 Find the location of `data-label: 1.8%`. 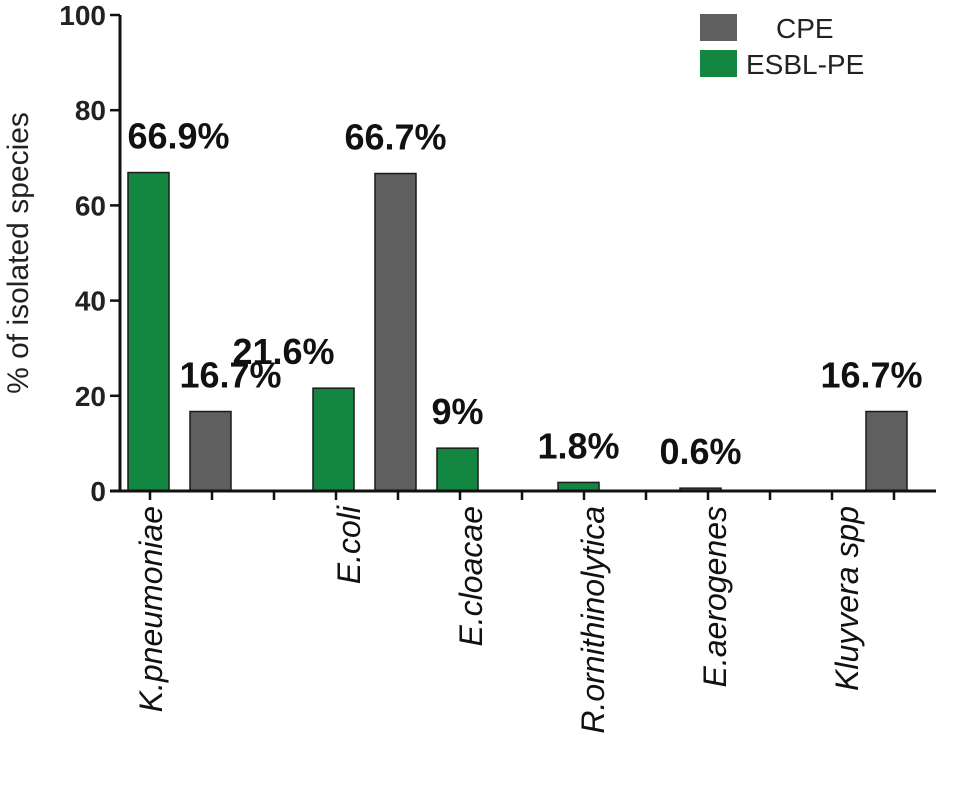

data-label: 1.8% is located at coordinates (578, 445).